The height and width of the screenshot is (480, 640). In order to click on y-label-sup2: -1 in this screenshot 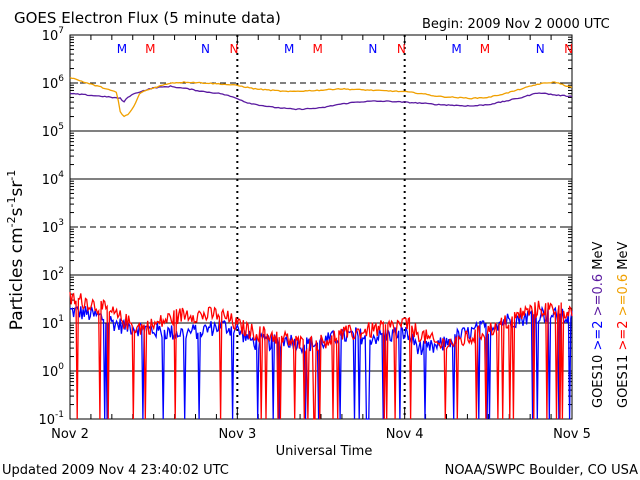, I will do `click(11, 202)`.